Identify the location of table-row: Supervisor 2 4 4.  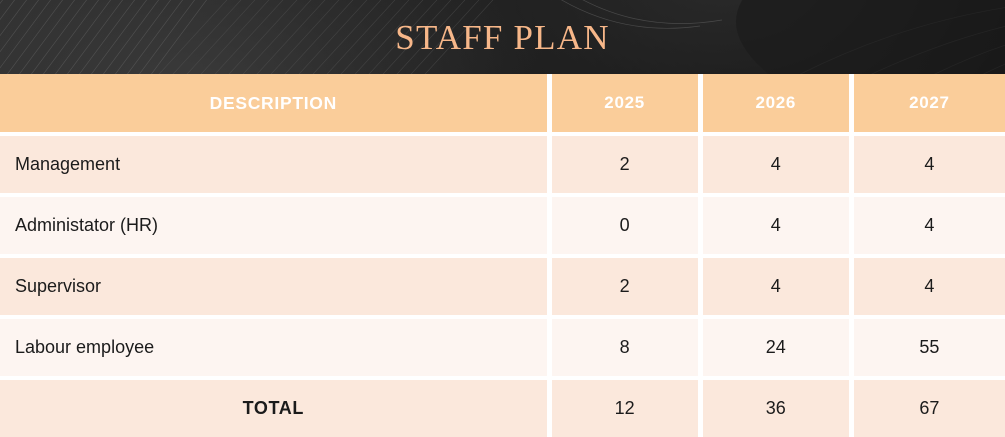
(502, 288).